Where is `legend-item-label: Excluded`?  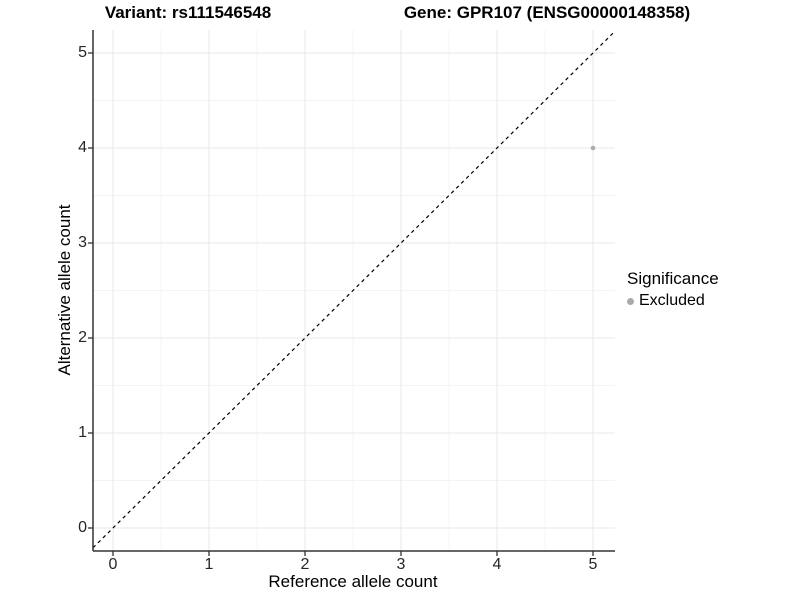 legend-item-label: Excluded is located at coordinates (672, 300).